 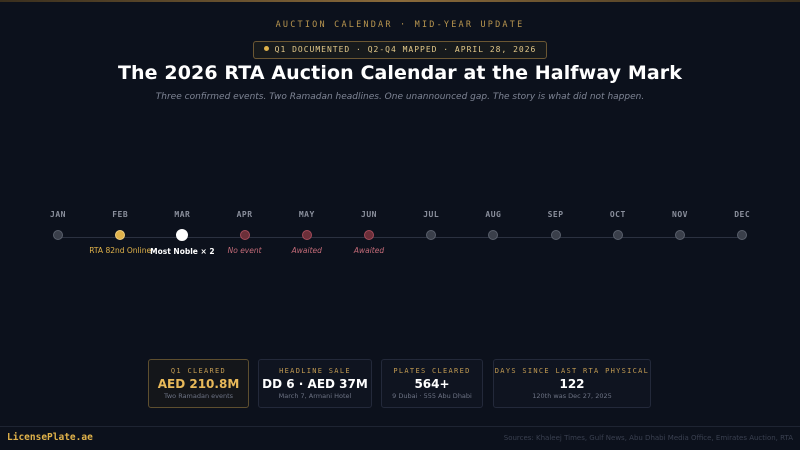 What do you see at coordinates (315, 371) in the screenshot?
I see `stat-label: HEADLINE SALE` at bounding box center [315, 371].